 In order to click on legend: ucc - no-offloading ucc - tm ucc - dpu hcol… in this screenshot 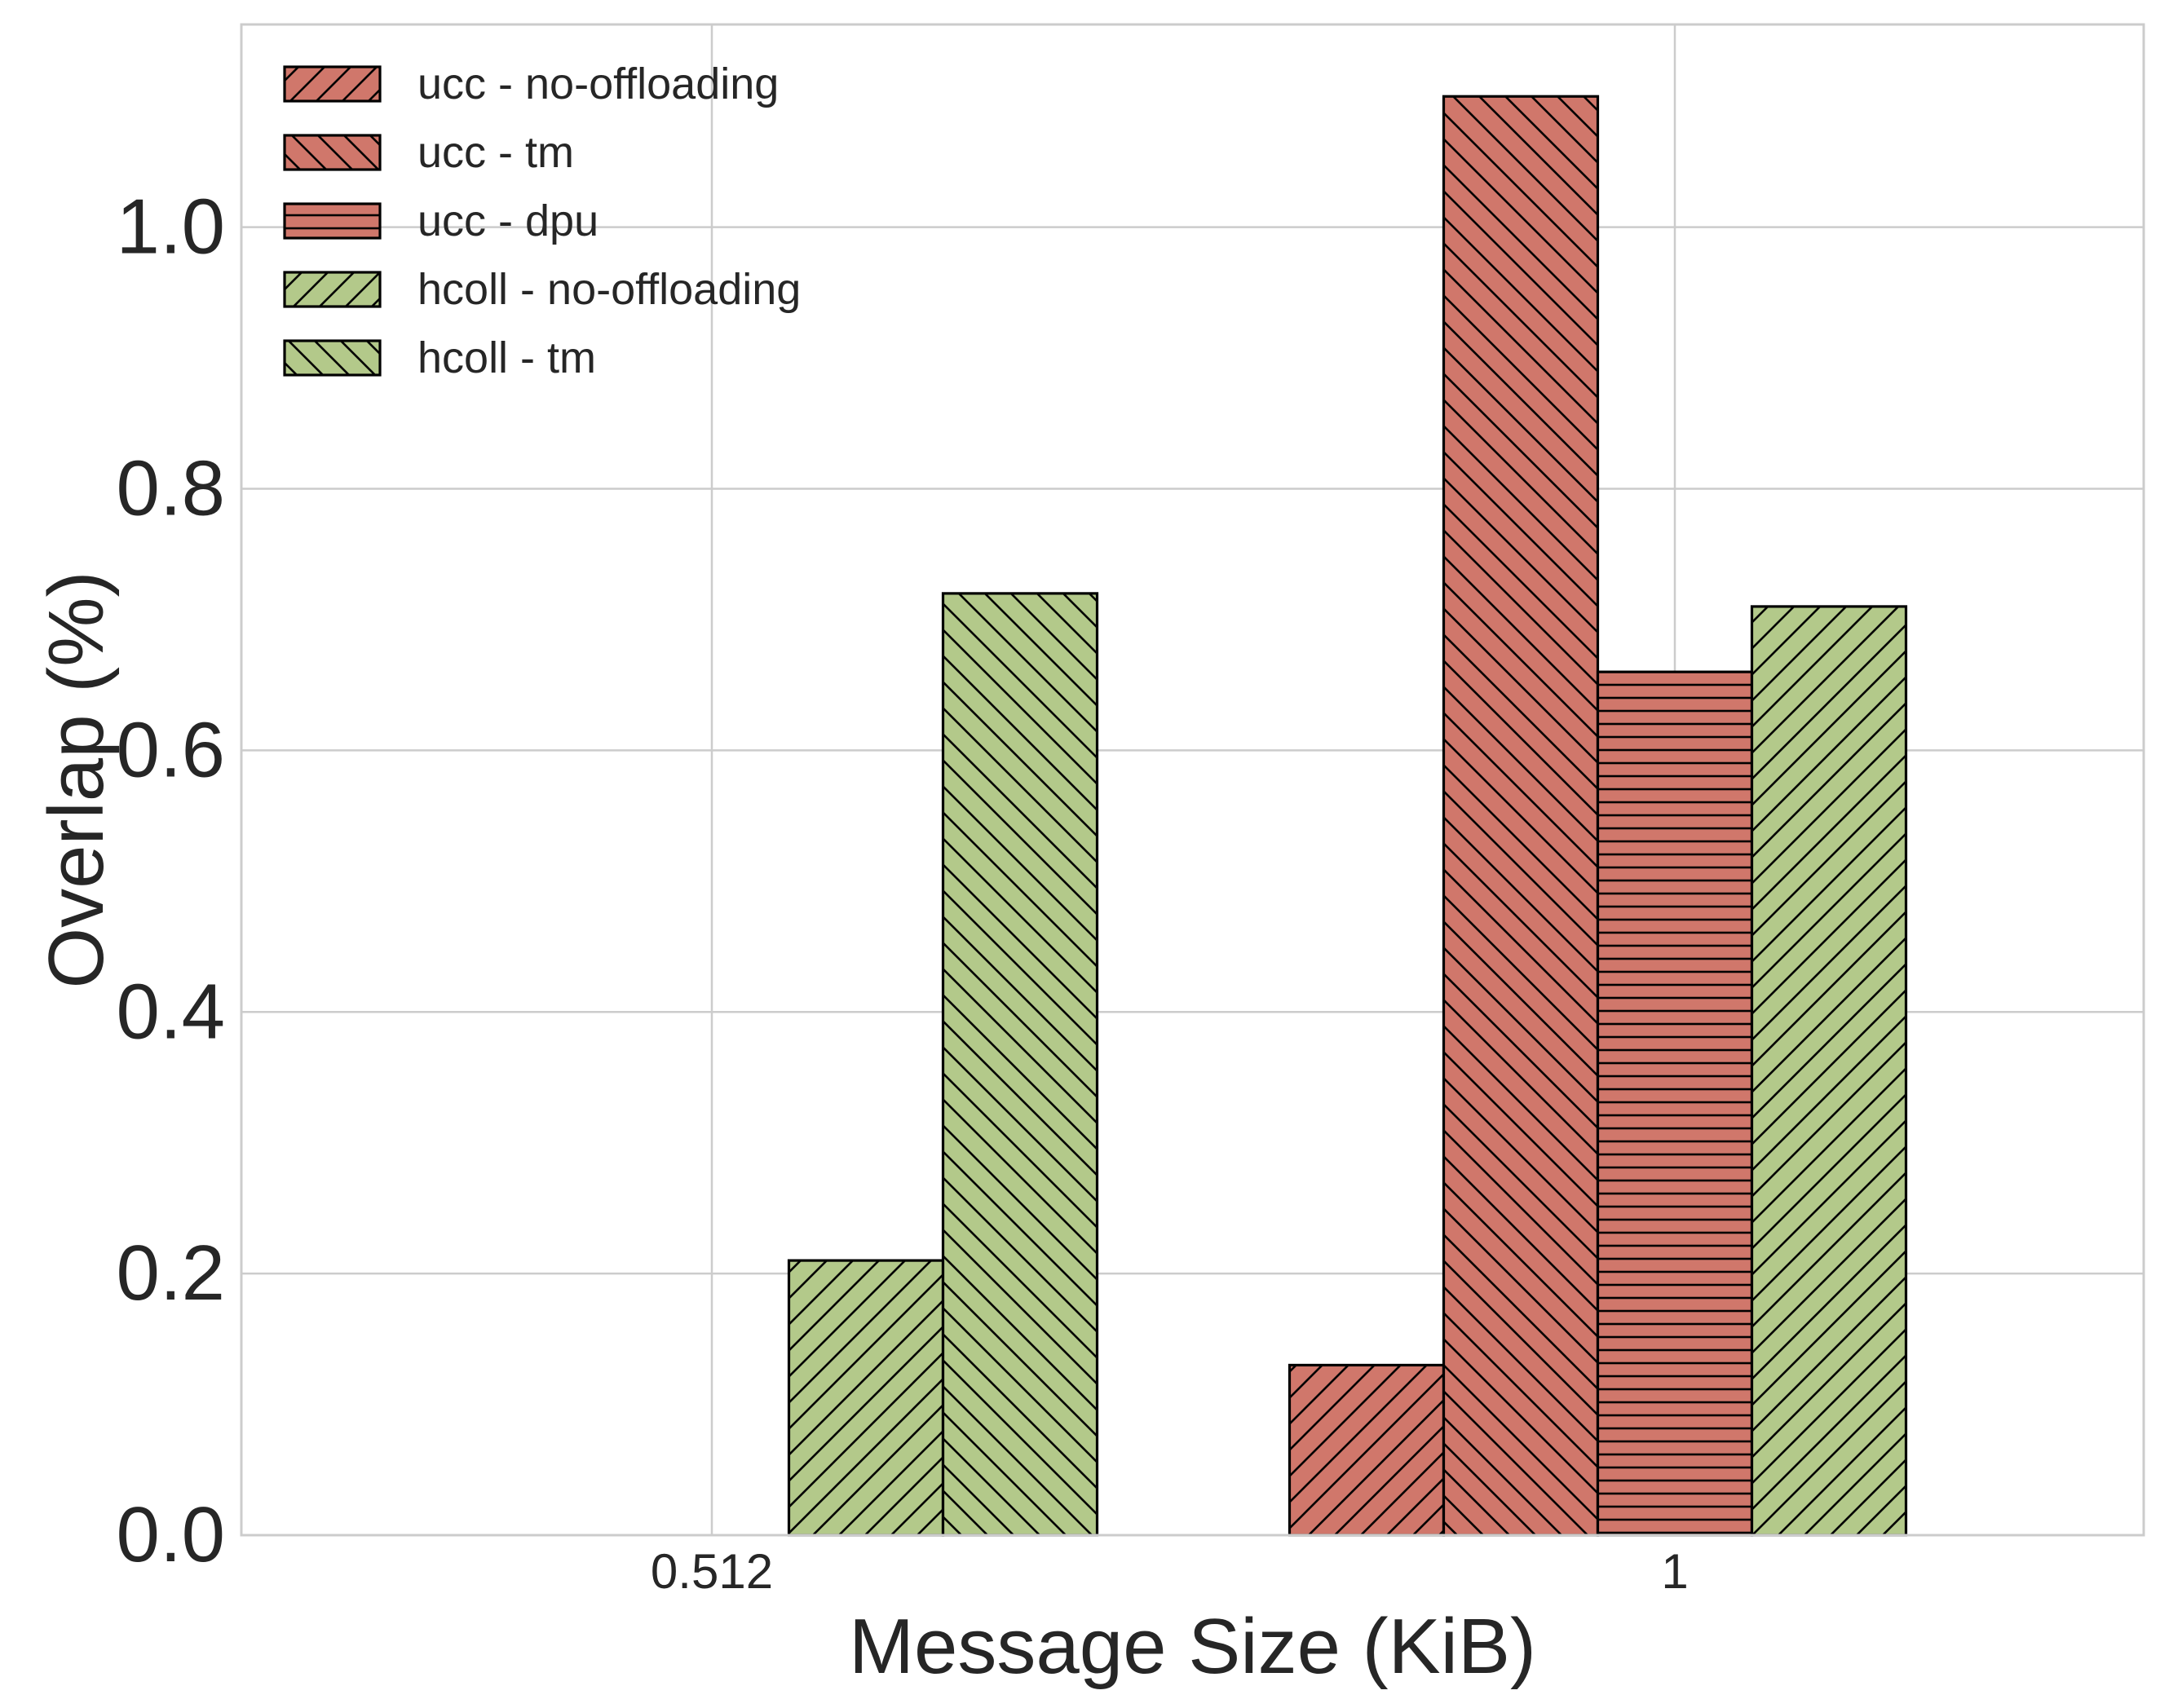, I will do `click(542, 221)`.